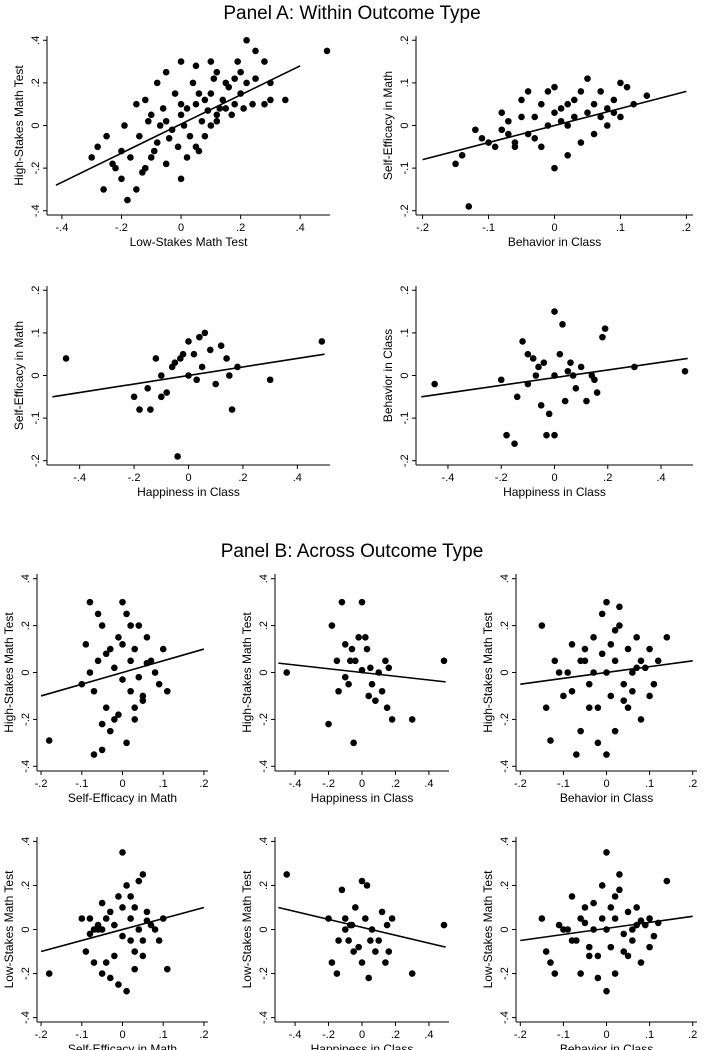 The image size is (704, 1050). Describe the element at coordinates (606, 798) in the screenshot. I see `x-axis-label: Behavior in Class` at that location.